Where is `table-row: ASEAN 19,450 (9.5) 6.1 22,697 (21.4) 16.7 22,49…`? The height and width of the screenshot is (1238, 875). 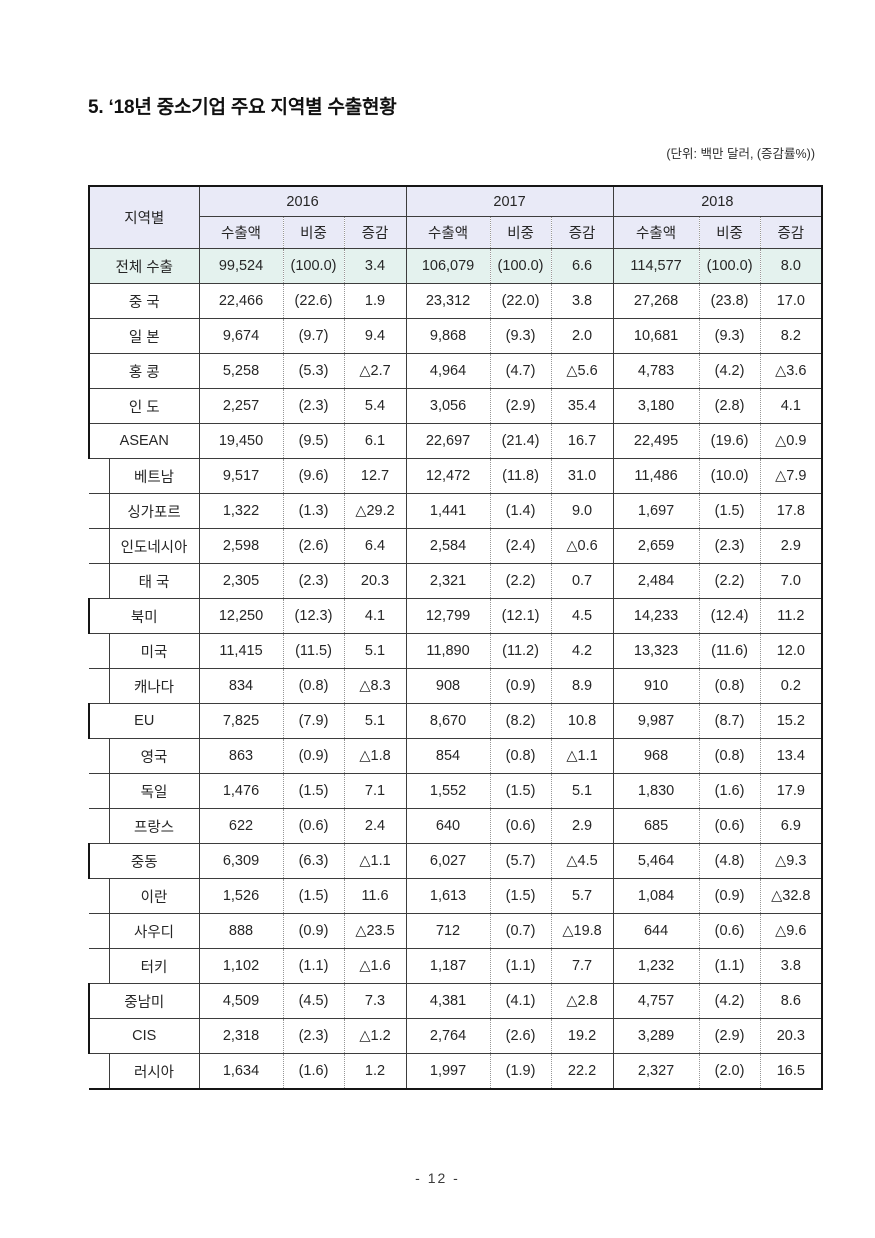
table-row: ASEAN 19,450 (9.5) 6.1 22,697 (21.4) 16.7 22,49… is located at coordinates (456, 441).